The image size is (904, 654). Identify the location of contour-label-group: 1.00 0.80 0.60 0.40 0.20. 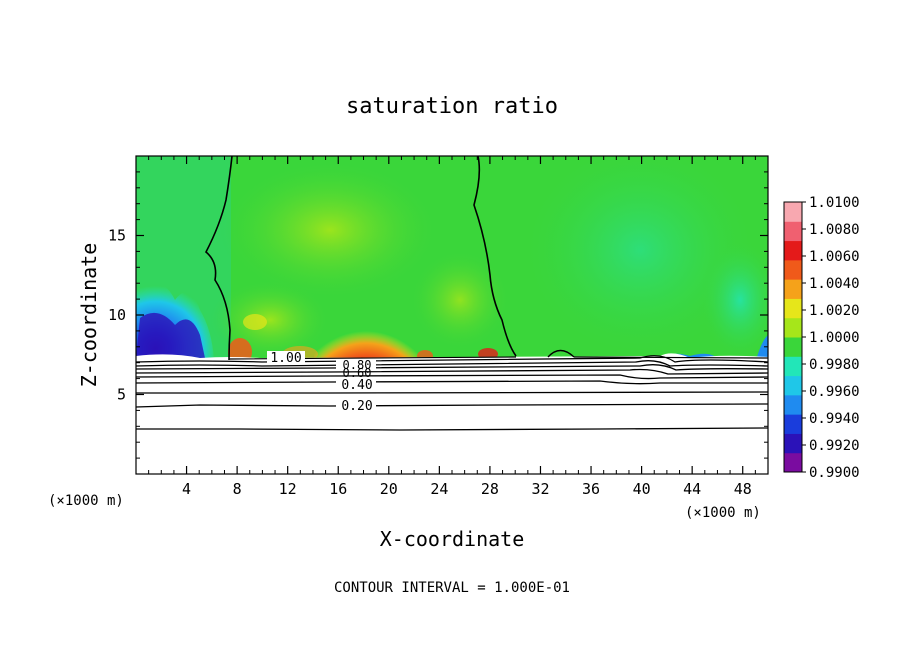
(321, 382).